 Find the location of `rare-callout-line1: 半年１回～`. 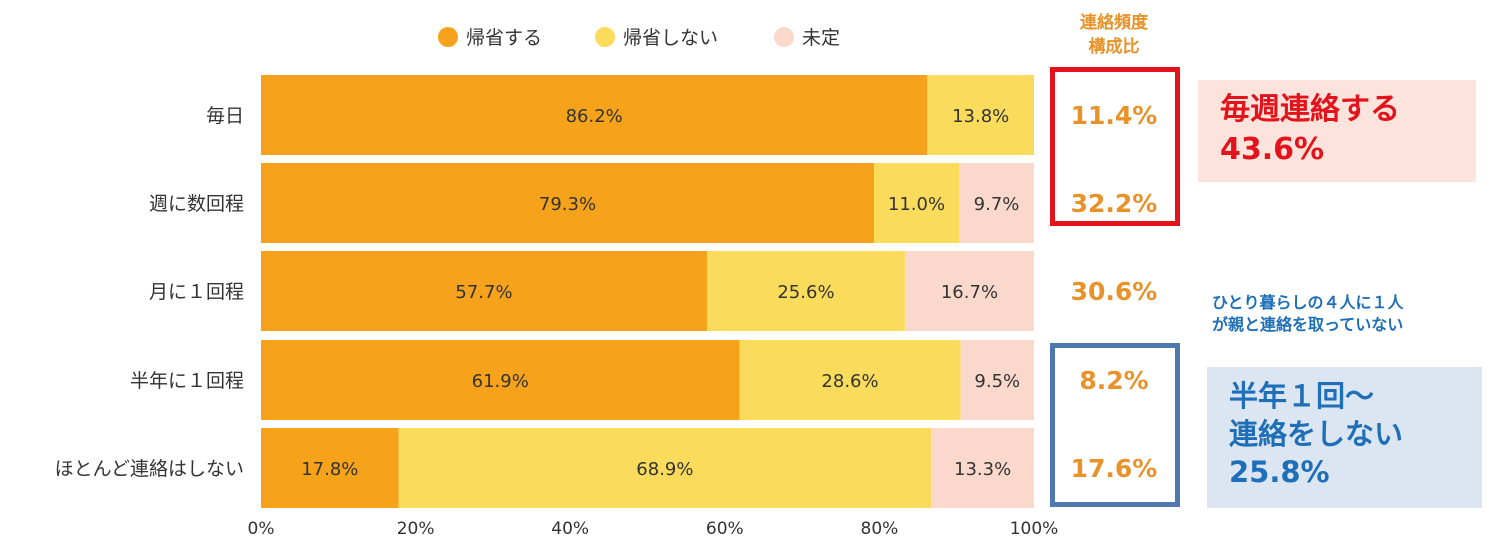

rare-callout-line1: 半年１回～ is located at coordinates (1302, 396).